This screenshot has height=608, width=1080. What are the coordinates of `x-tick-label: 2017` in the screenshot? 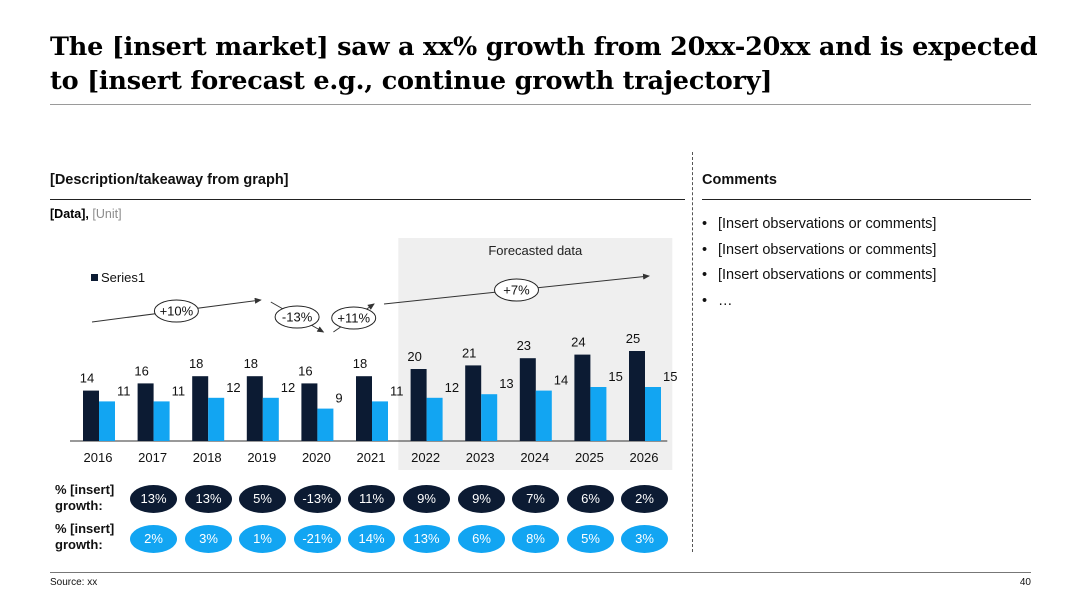 It's located at (152, 457).